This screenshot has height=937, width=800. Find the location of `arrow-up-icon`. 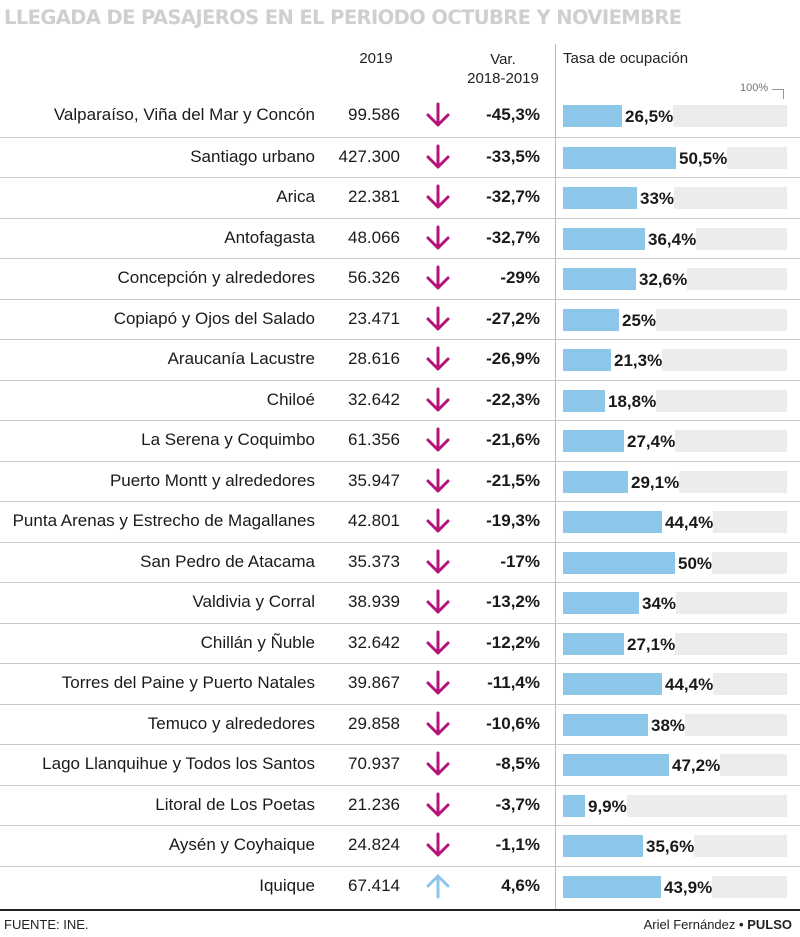

arrow-up-icon is located at coordinates (438, 886).